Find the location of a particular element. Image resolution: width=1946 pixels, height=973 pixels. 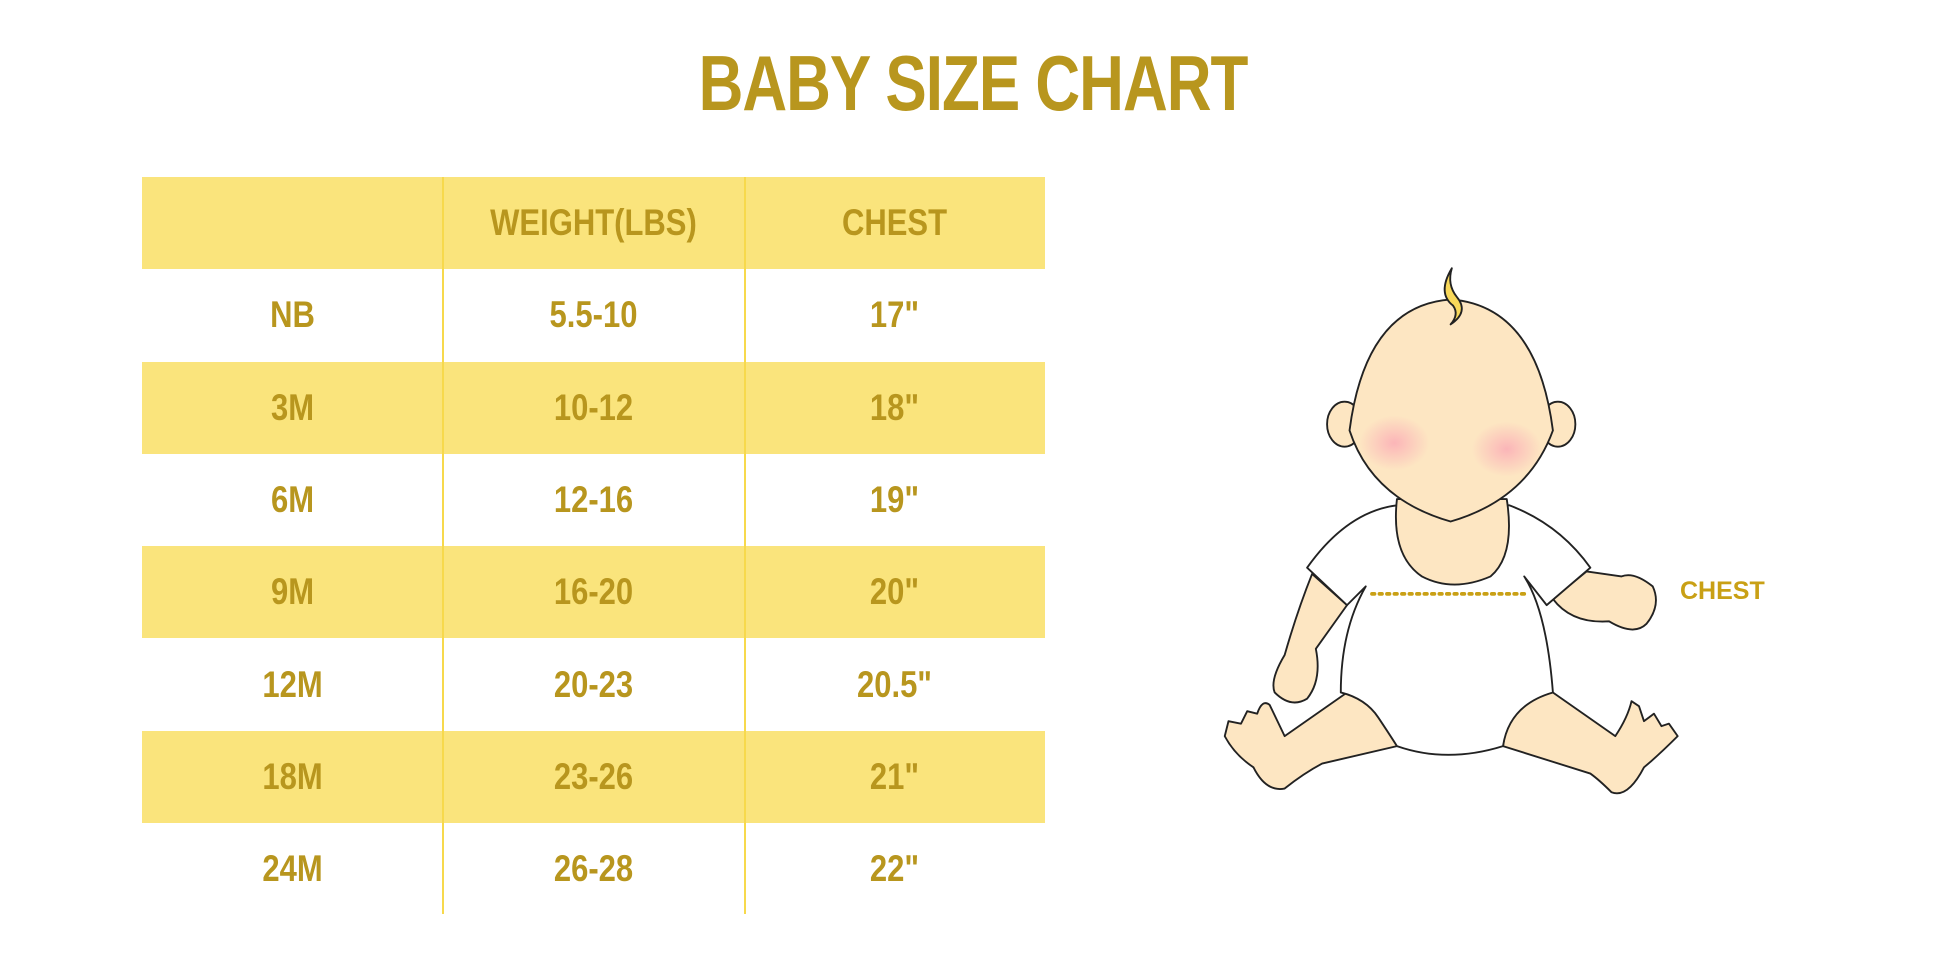

size-cell: 18M is located at coordinates (292, 776).